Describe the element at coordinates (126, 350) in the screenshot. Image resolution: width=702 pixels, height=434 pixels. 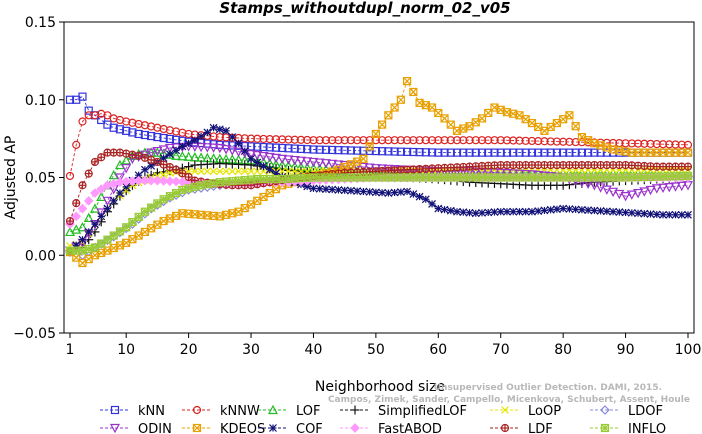
I see `x-tick-label: 10` at that location.